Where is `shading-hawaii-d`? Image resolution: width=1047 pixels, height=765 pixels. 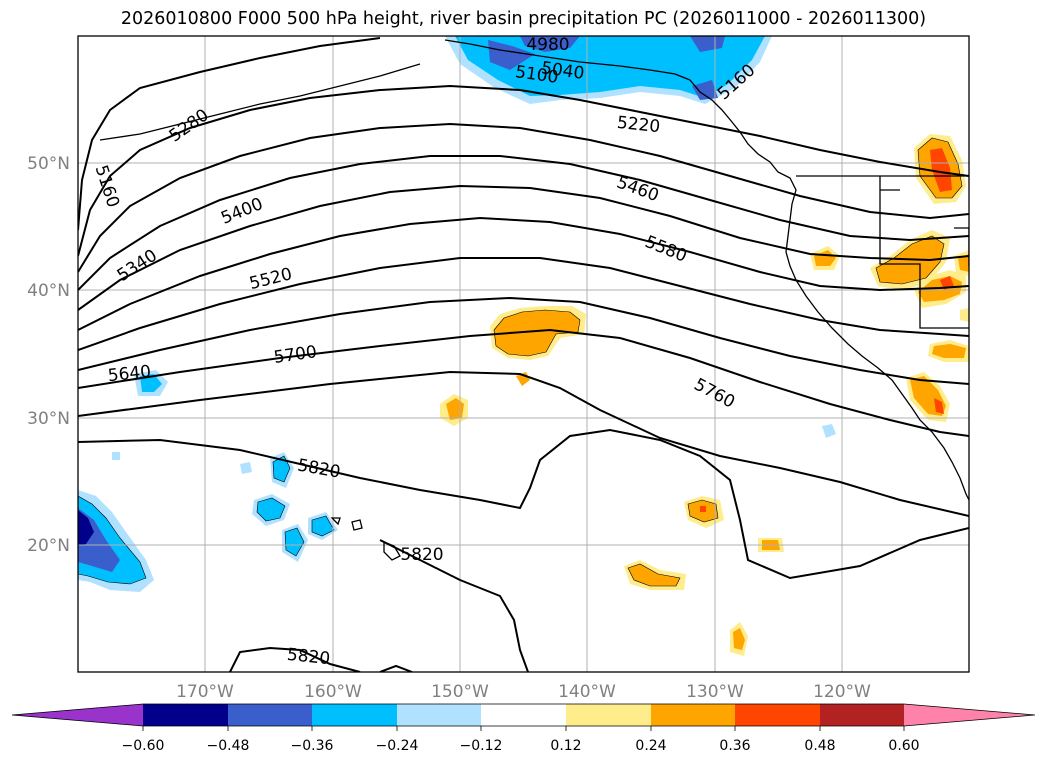
shading-hawaii-d is located at coordinates (281, 469).